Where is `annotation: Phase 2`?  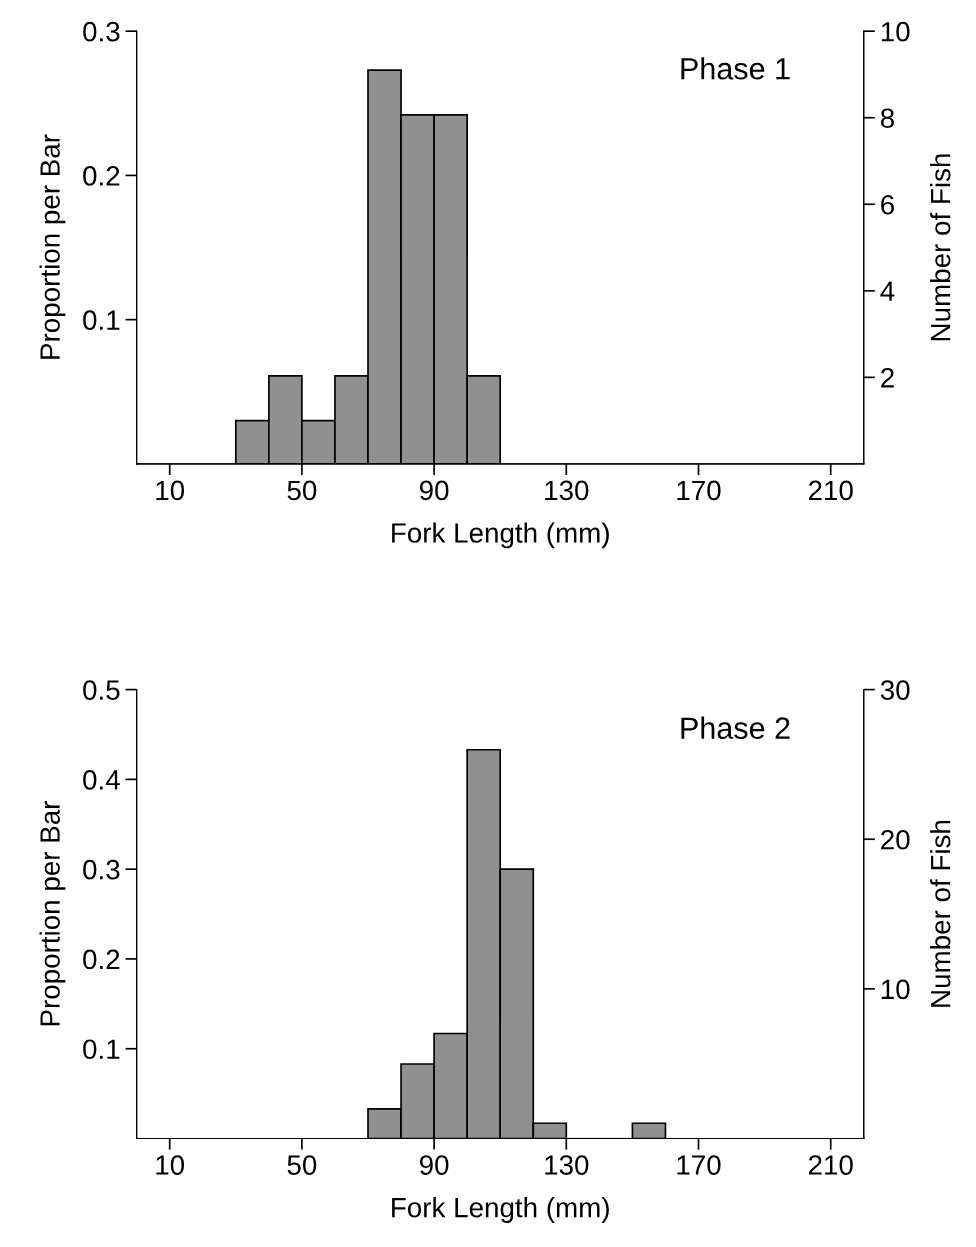 annotation: Phase 2 is located at coordinates (735, 727).